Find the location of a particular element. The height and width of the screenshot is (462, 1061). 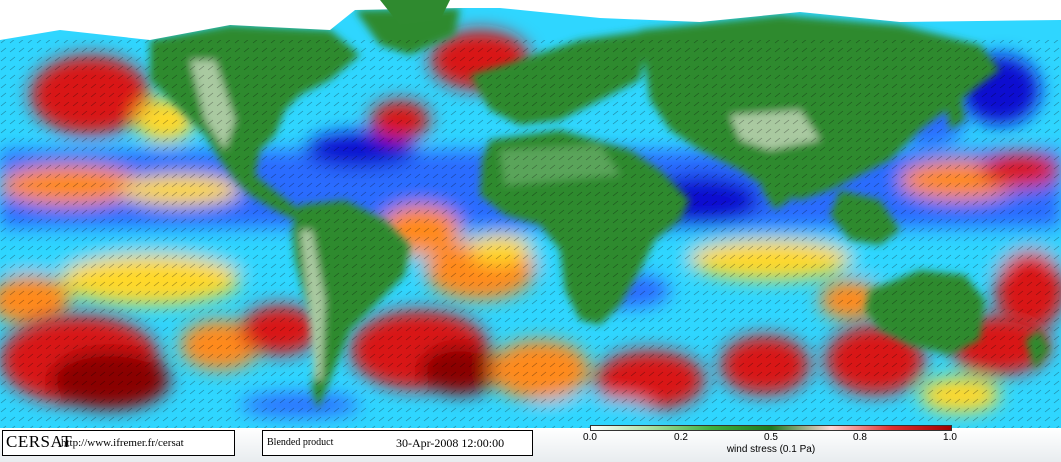

product-info-box: Blended product 30-Apr-2008 12:00:00 is located at coordinates (397, 443).